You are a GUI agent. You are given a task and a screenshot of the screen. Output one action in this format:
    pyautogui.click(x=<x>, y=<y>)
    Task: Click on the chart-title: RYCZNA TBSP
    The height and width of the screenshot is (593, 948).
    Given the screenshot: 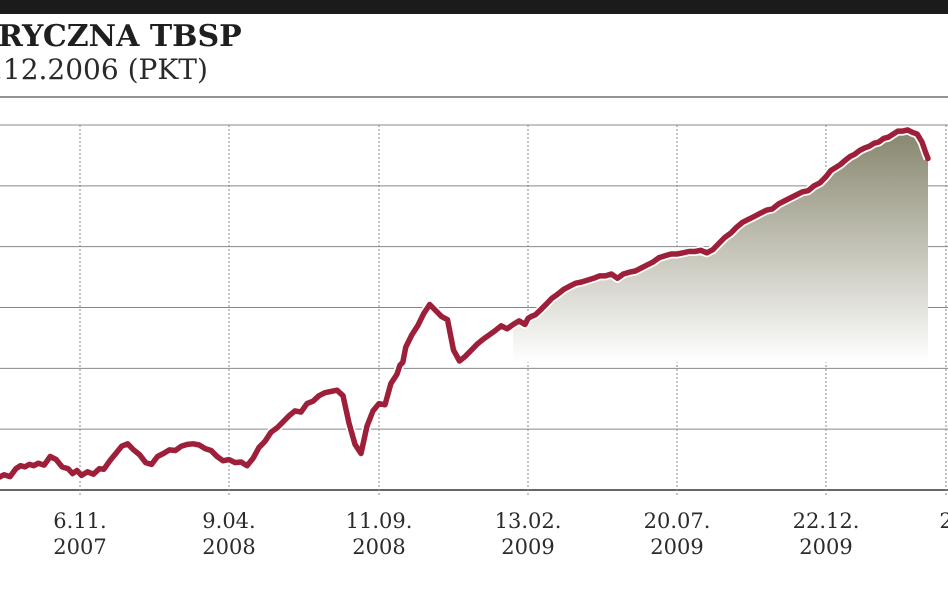 What is the action you would take?
    pyautogui.click(x=121, y=36)
    